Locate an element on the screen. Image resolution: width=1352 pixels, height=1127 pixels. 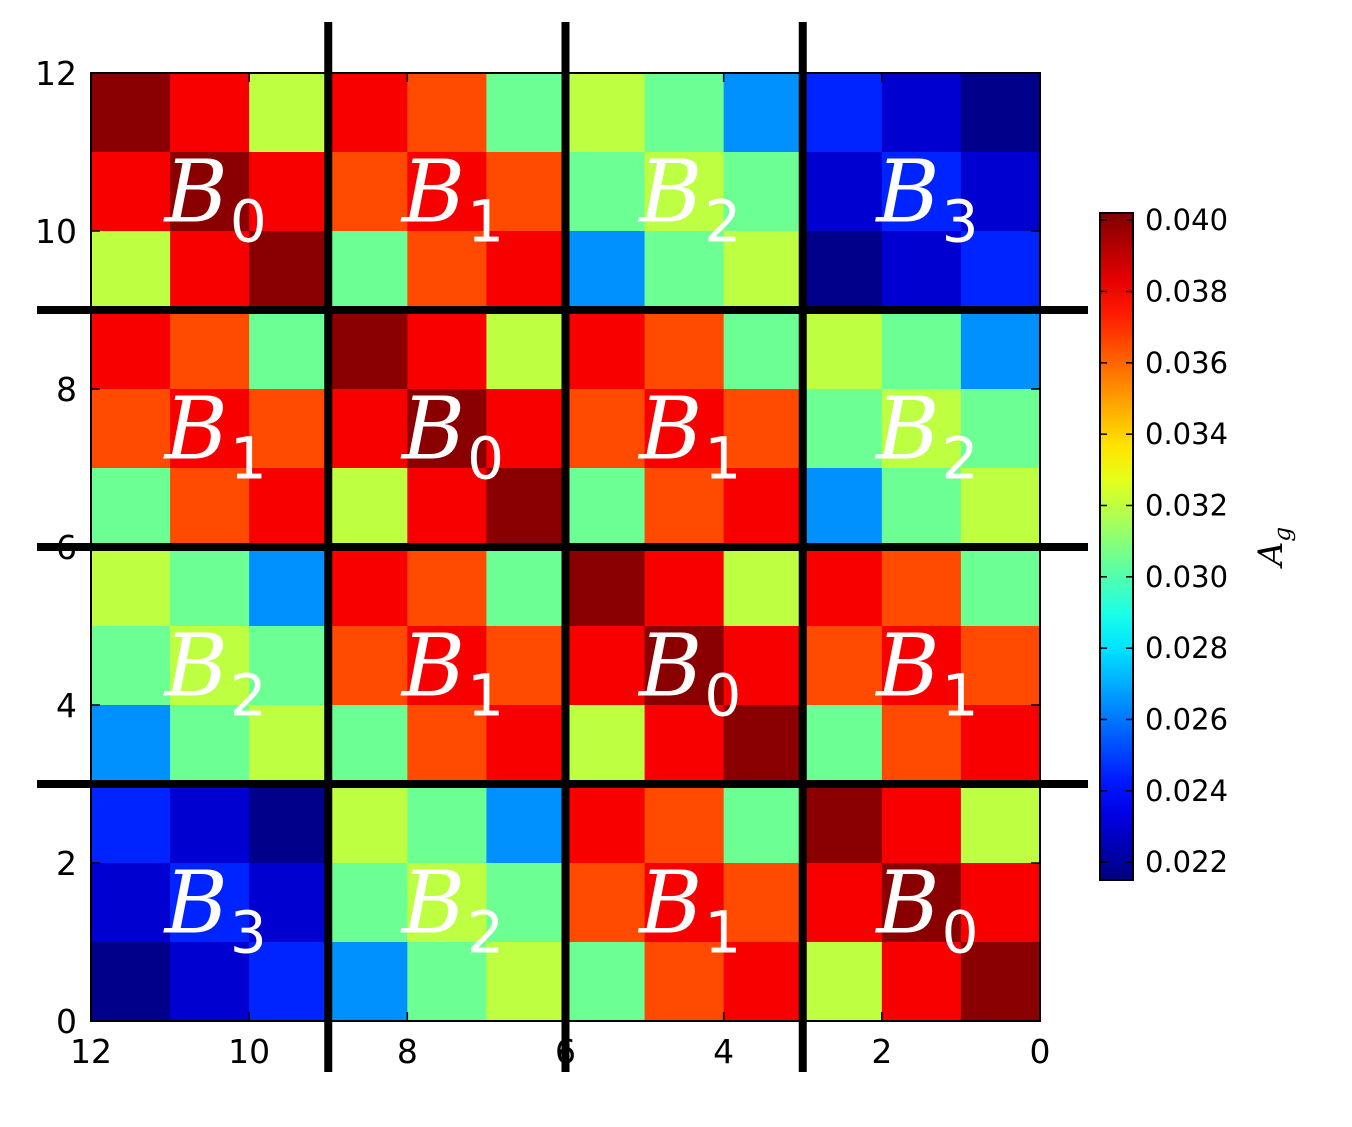
colorbar-title: Ag is located at coordinates (1273, 548).